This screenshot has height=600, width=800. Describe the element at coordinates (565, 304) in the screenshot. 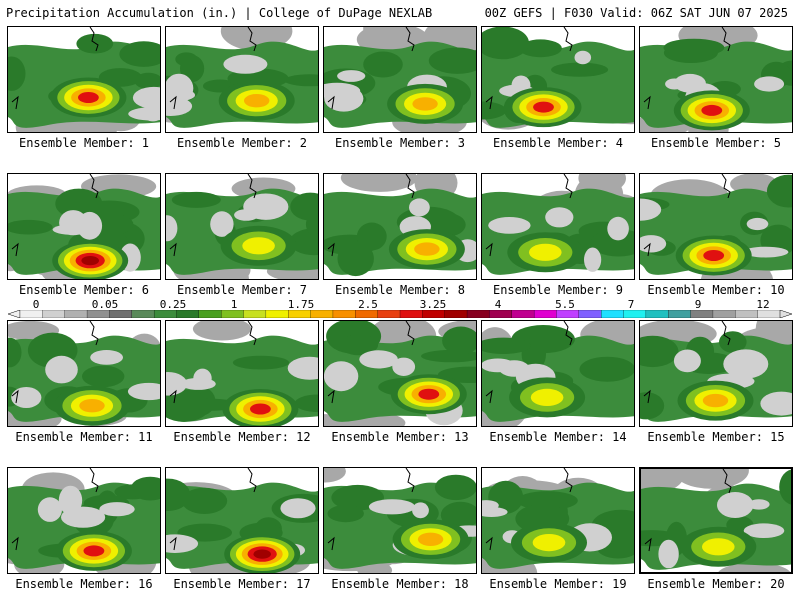

I see `colorbar-tick: 5.5` at that location.